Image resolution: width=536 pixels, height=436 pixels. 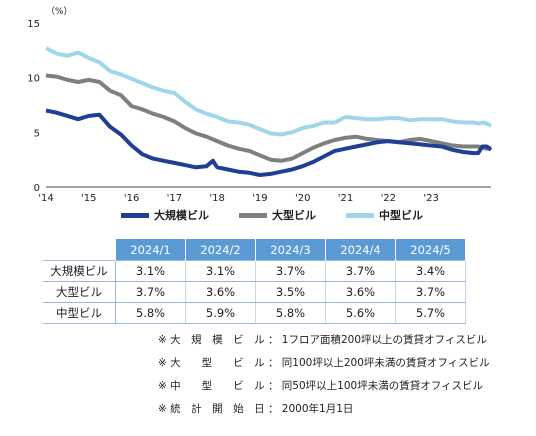 What do you see at coordinates (174, 198) in the screenshot?
I see `x-tick-label: '17` at bounding box center [174, 198].